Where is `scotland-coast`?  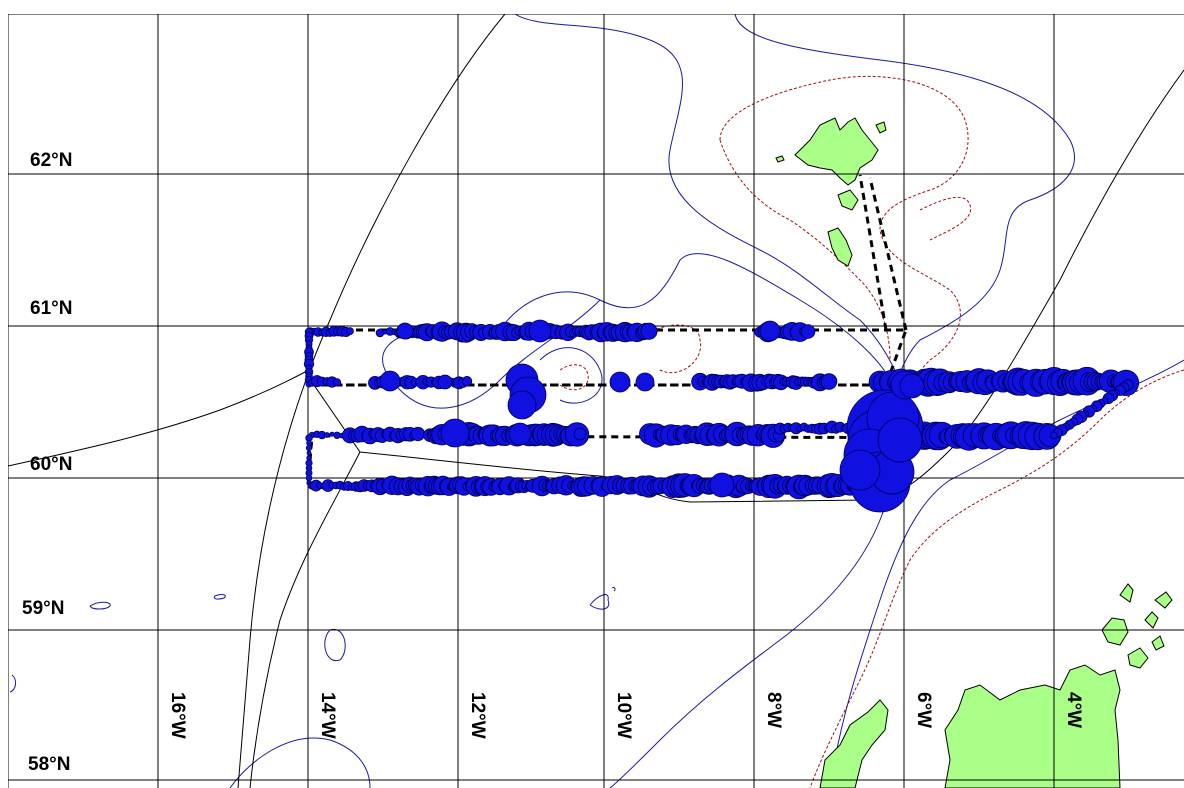 scotland-coast is located at coordinates (1032, 726).